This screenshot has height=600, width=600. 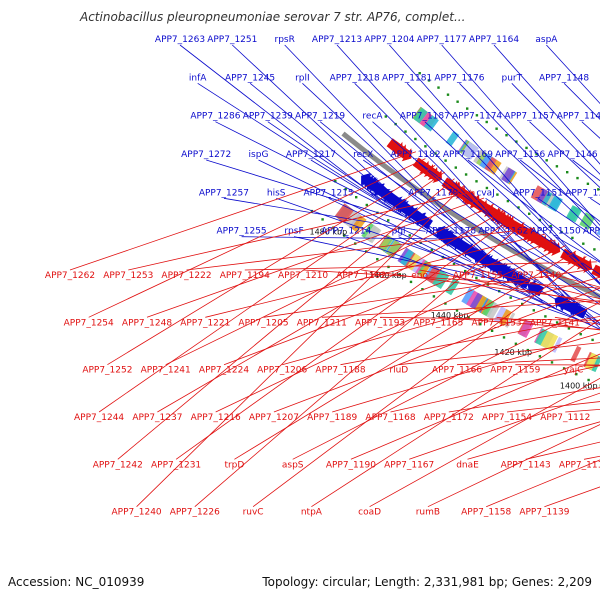 What do you see at coordinates (147, 323) in the screenshot?
I see `gene-label: APP7_1248` at bounding box center [147, 323].